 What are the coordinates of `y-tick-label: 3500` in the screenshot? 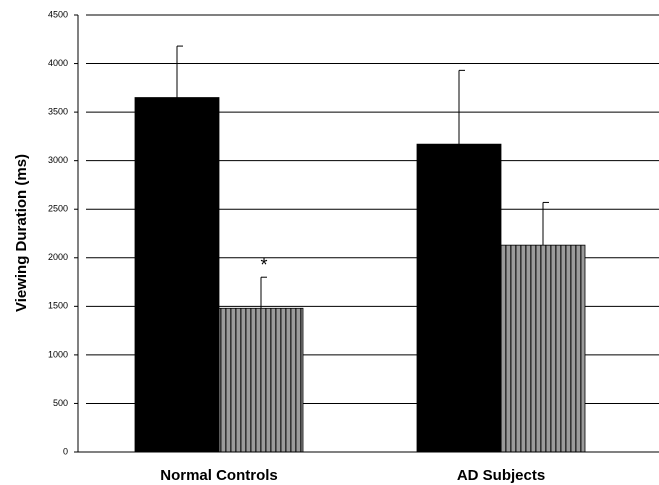 It's located at (58, 111).